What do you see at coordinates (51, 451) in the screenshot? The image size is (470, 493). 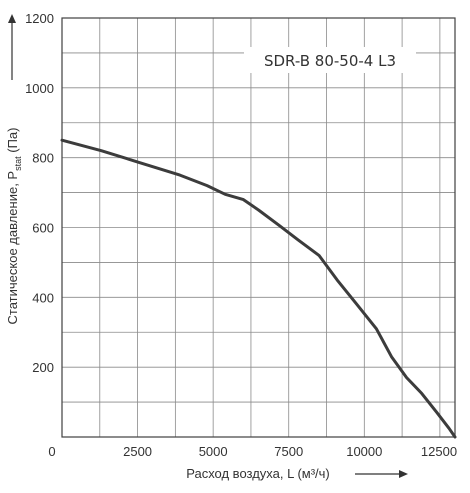 I see `x-tick-label: 0` at bounding box center [51, 451].